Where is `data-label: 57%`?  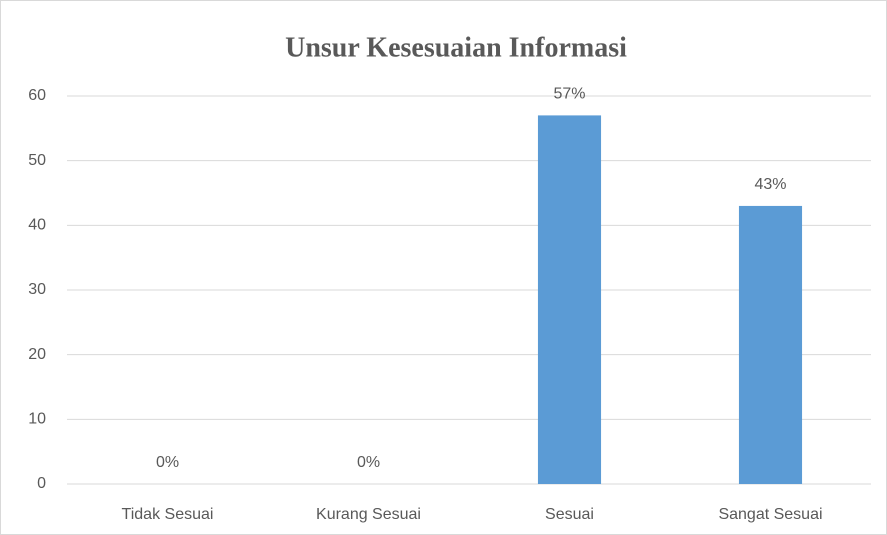 data-label: 57% is located at coordinates (569, 94).